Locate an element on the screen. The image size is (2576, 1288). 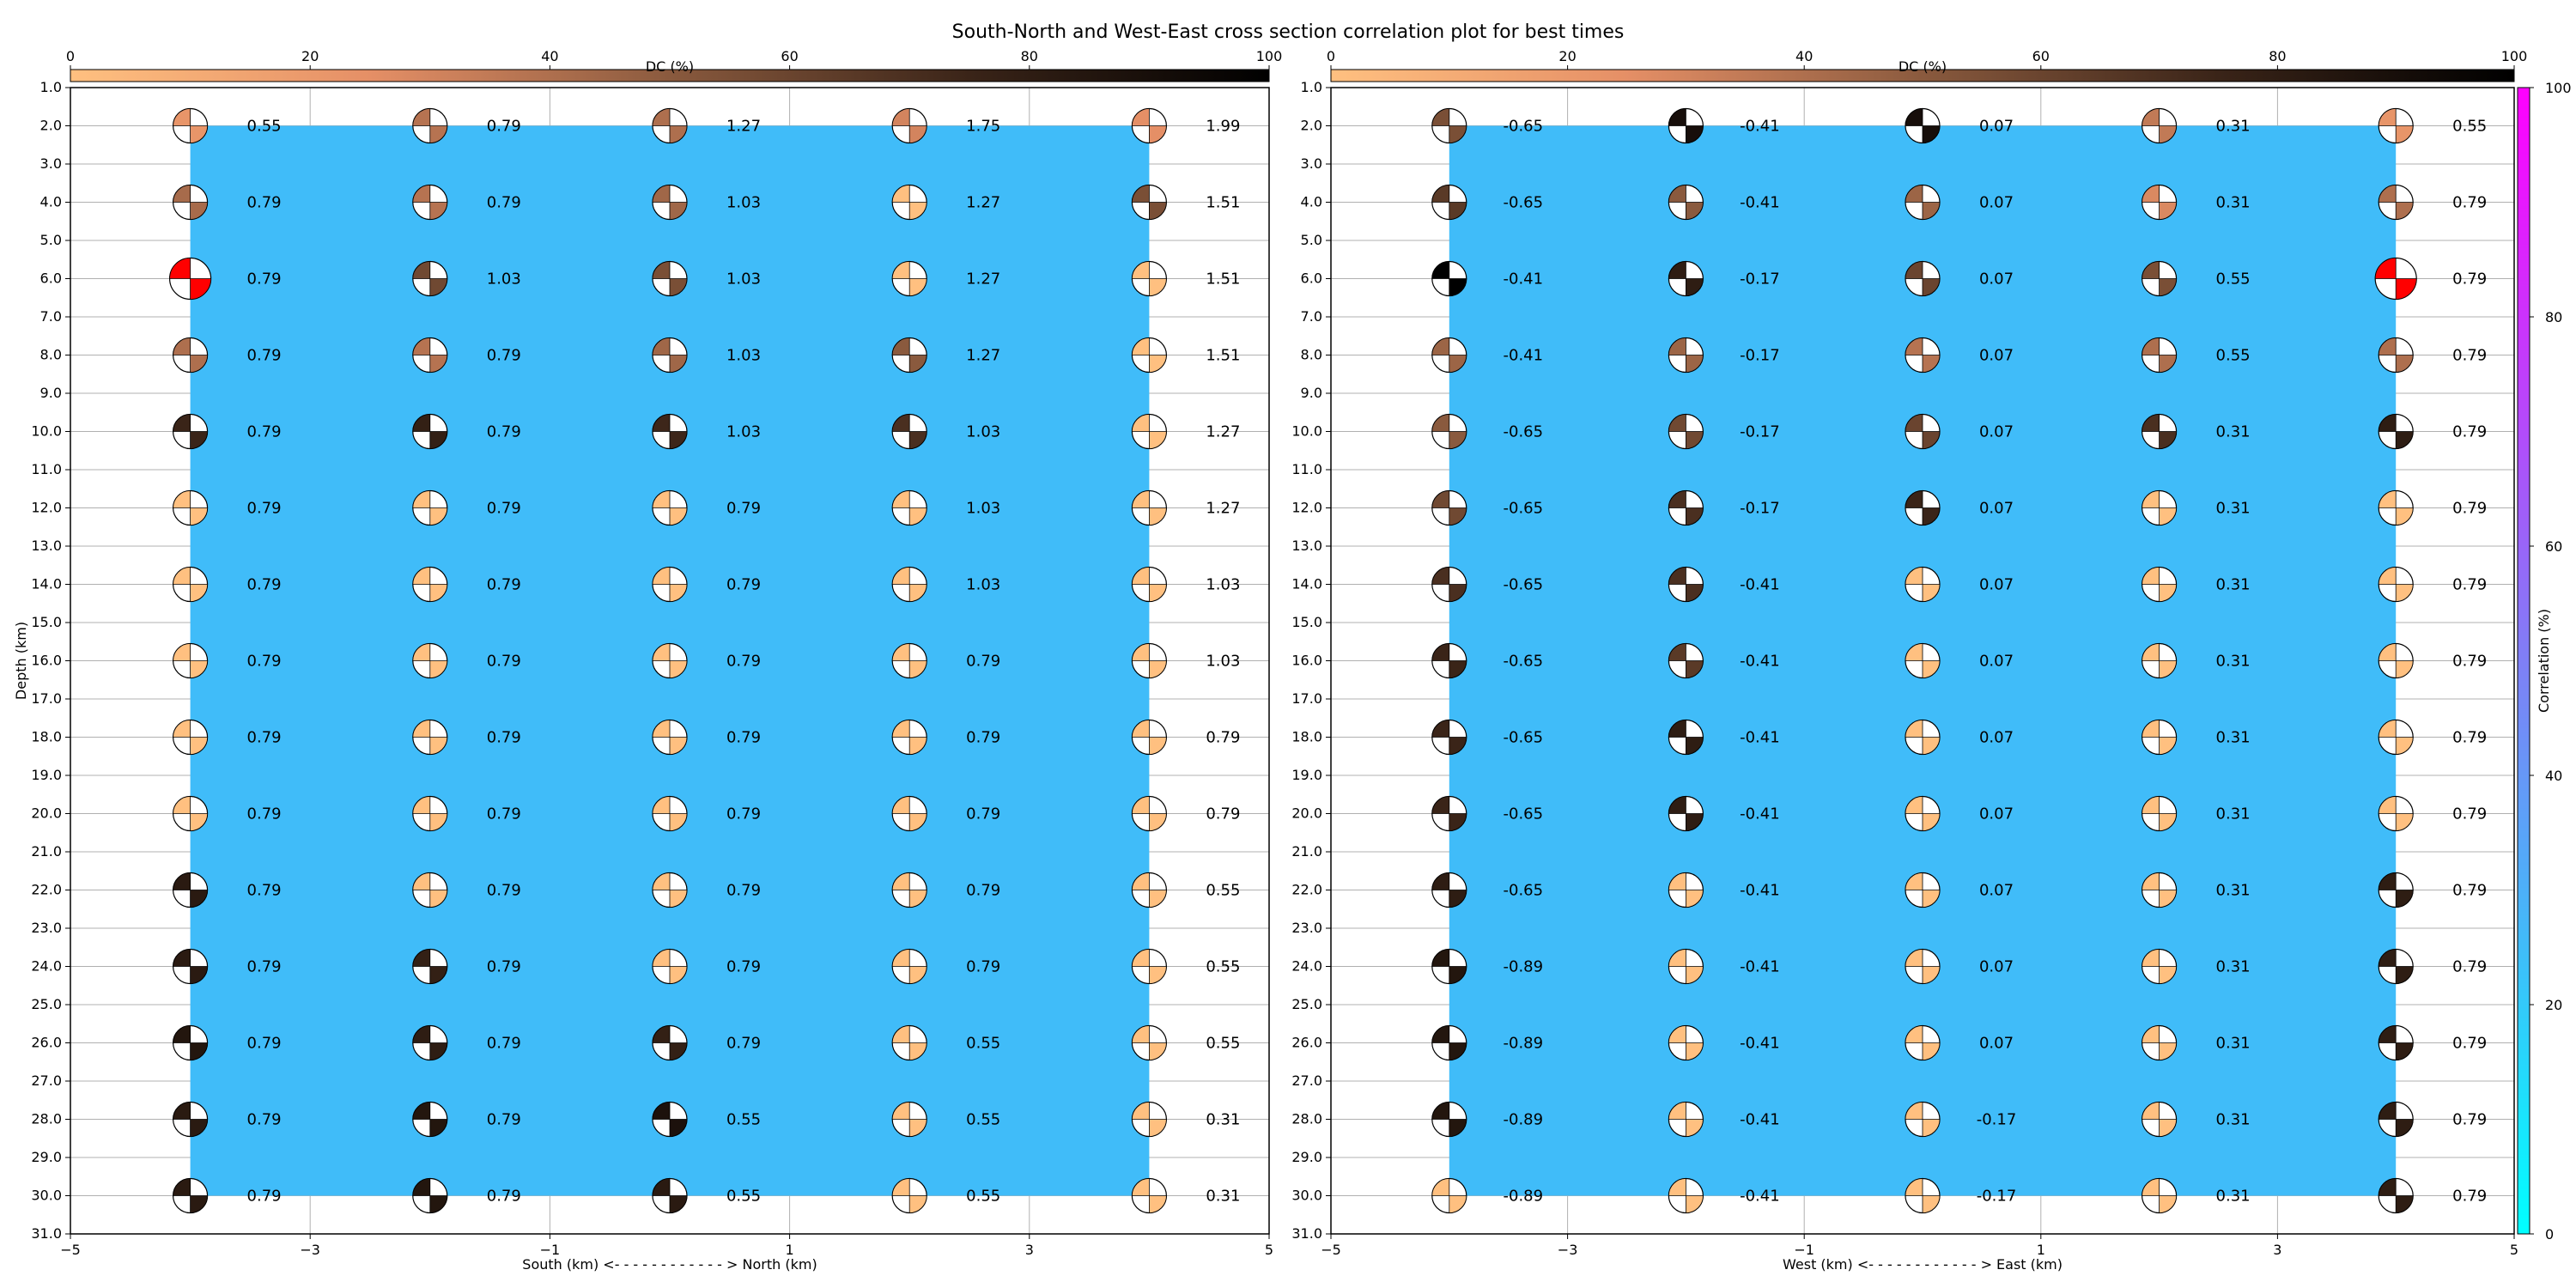
data-value-label: -0.89 is located at coordinates (1524, 1197).